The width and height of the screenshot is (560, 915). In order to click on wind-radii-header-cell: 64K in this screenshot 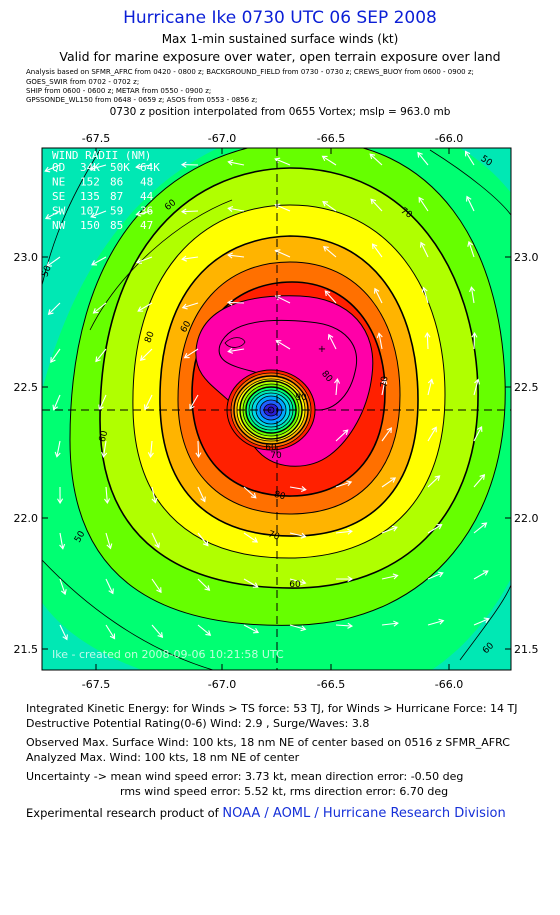, I will do `click(150, 167)`.